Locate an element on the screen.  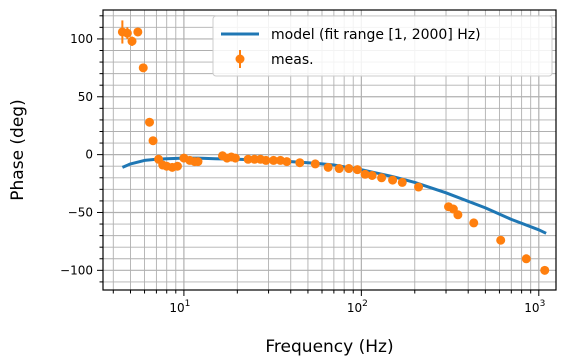
legend-meas-label: meas. is located at coordinates (292, 60).